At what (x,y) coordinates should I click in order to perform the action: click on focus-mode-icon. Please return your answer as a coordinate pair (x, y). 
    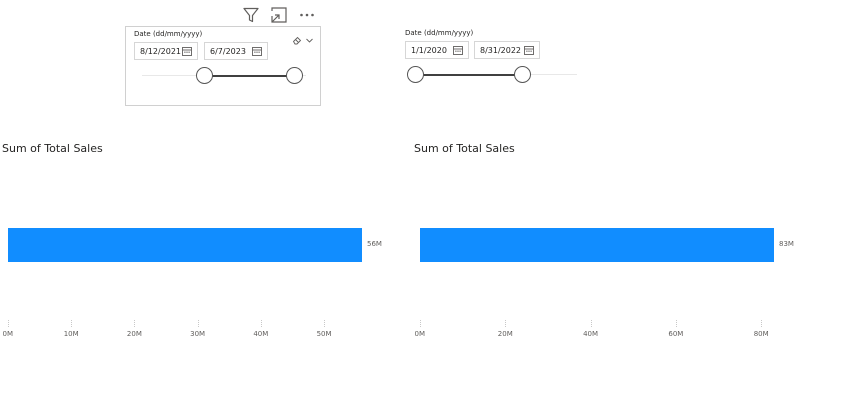
    Looking at the image, I should click on (279, 15).